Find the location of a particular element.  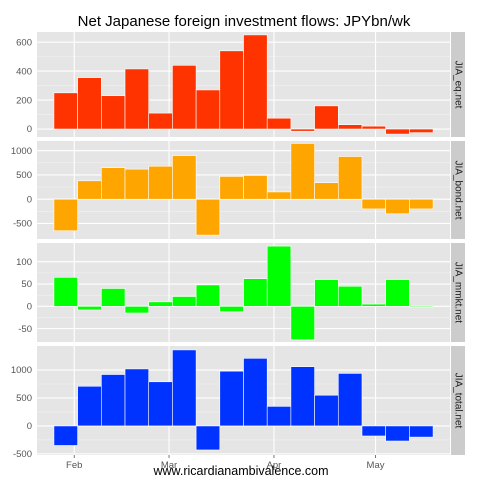

strip-label: JIA_mmkt.net is located at coordinates (458, 292).